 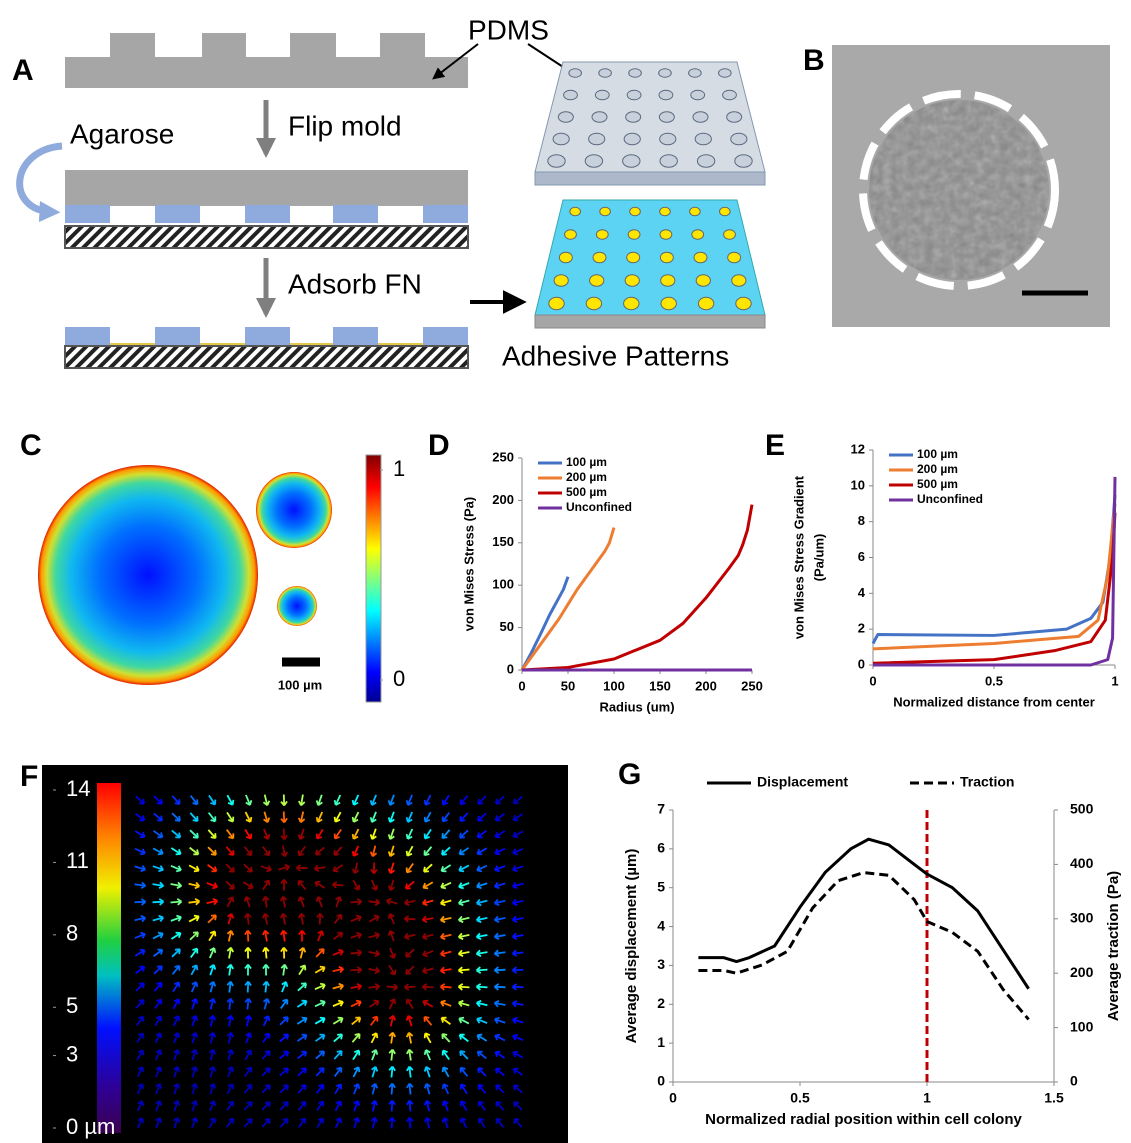 What do you see at coordinates (937, 454) in the screenshot?
I see `legend-label: 100 µm` at bounding box center [937, 454].